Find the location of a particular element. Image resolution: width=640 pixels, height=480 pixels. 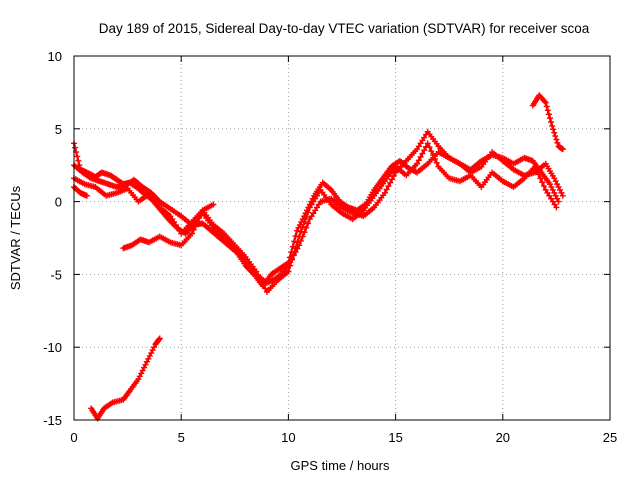

x-tick-label: 25 is located at coordinates (610, 437).